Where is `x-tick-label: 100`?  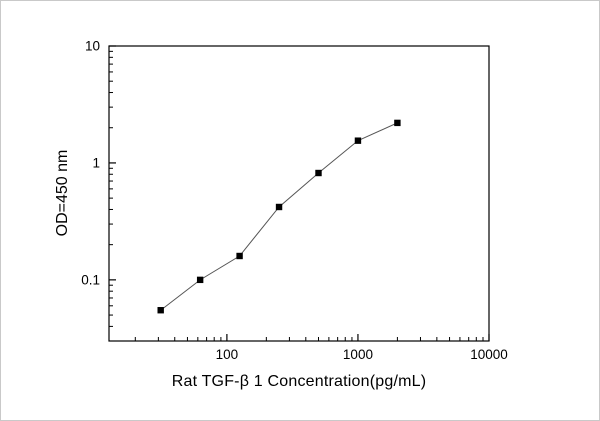
x-tick-label: 100 is located at coordinates (227, 354).